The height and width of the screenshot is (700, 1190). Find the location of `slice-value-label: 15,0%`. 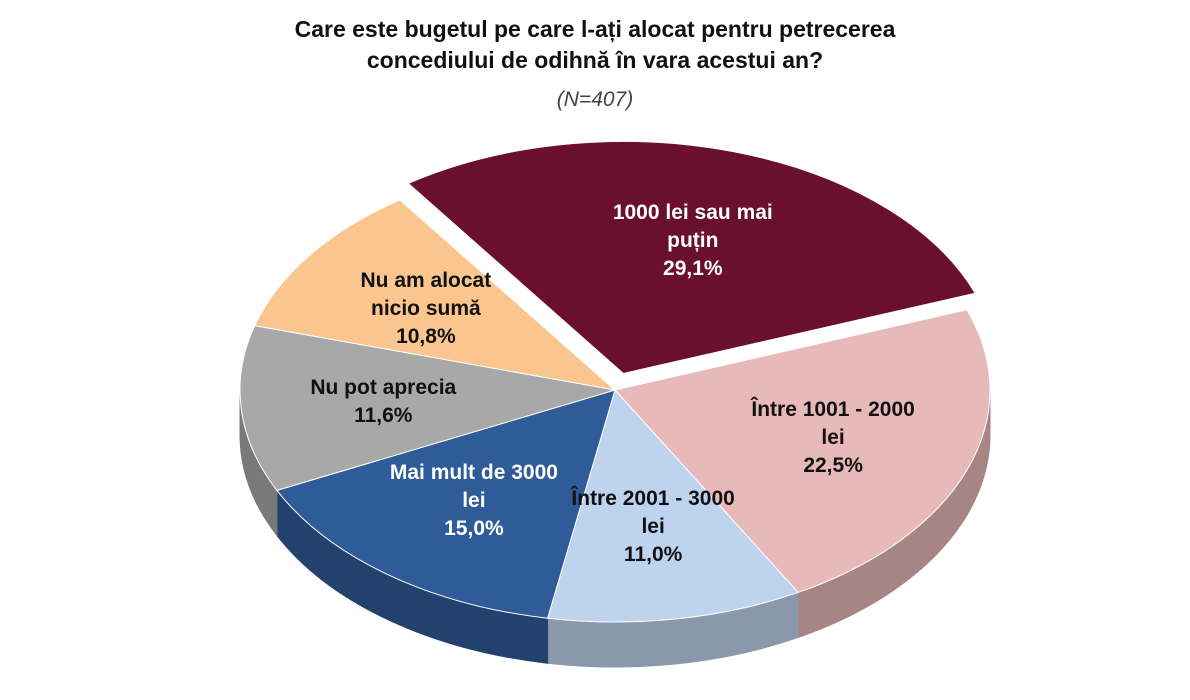

slice-value-label: 15,0% is located at coordinates (474, 528).